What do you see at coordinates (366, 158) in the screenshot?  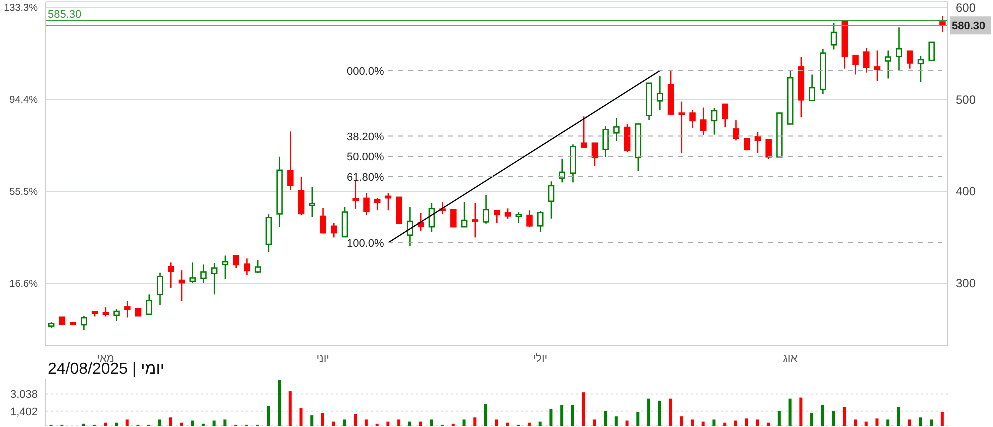 I see `annotation: 50.00%` at bounding box center [366, 158].